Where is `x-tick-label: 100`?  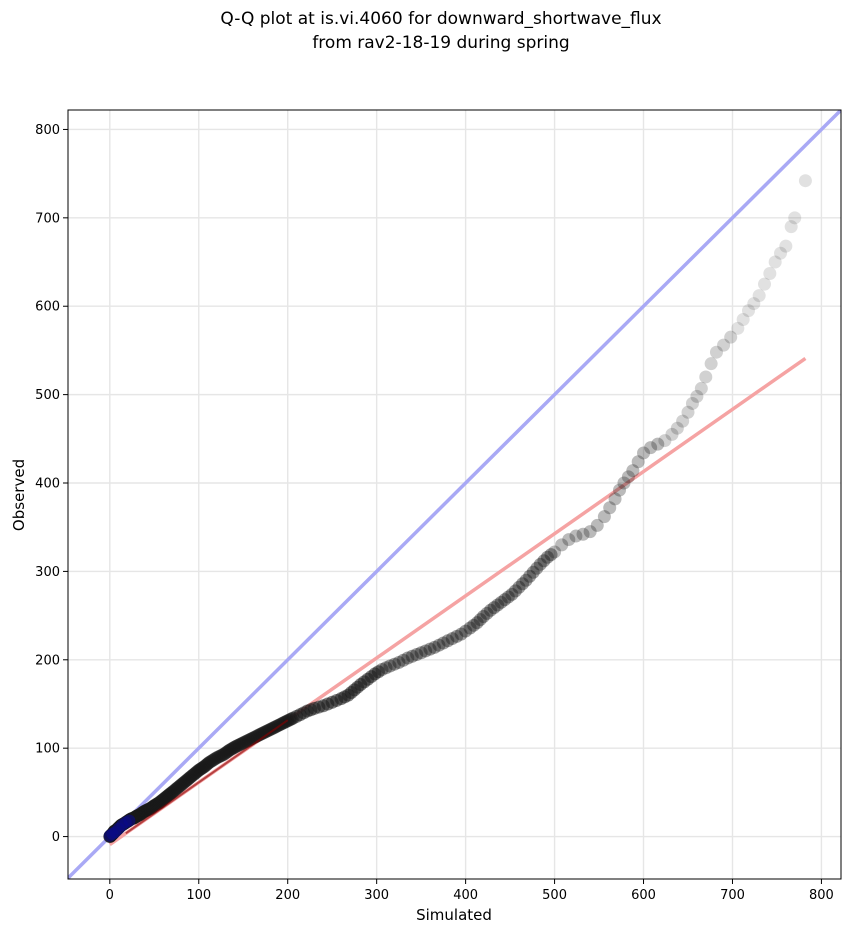 x-tick-label: 100 is located at coordinates (198, 895).